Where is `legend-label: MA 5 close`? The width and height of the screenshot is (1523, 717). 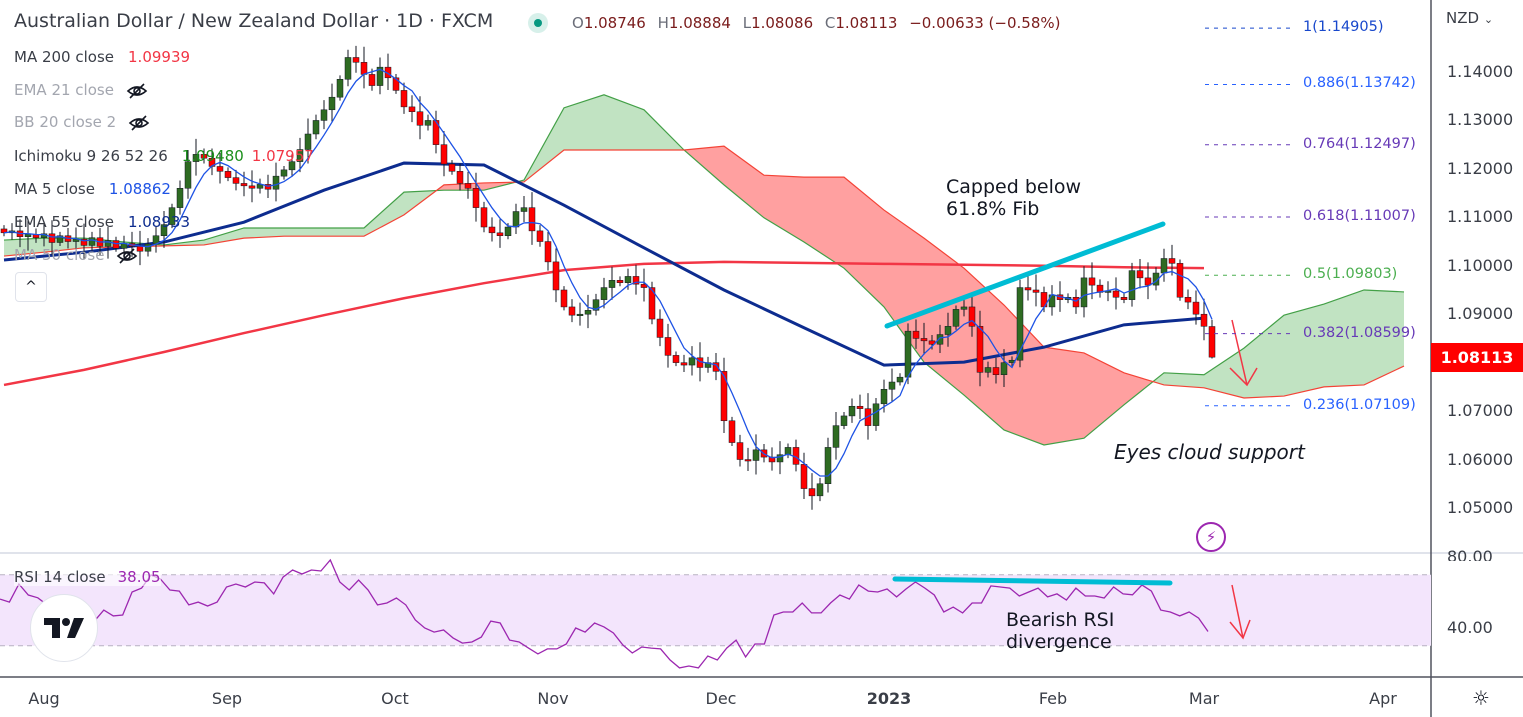
legend-label: MA 5 close is located at coordinates (54, 189).